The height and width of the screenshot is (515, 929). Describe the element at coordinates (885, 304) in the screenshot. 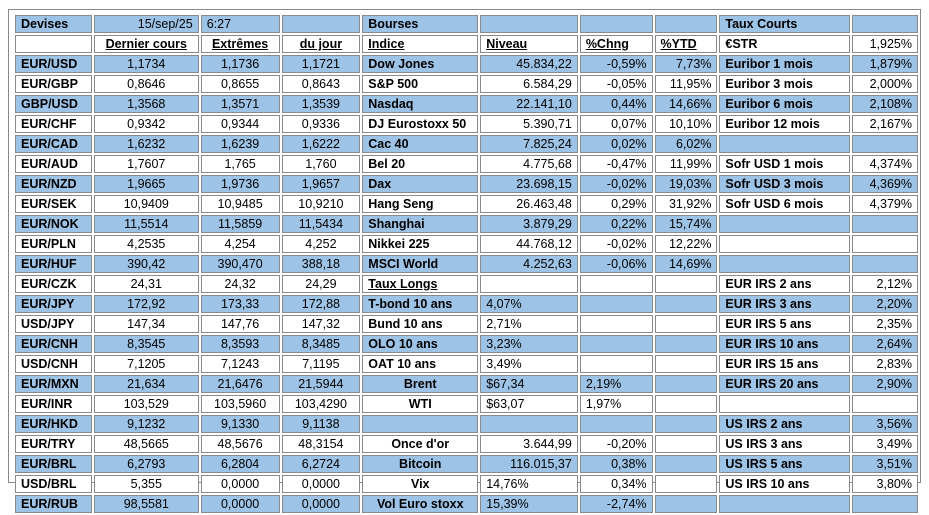

I see `rate-value: 2,20%` at that location.